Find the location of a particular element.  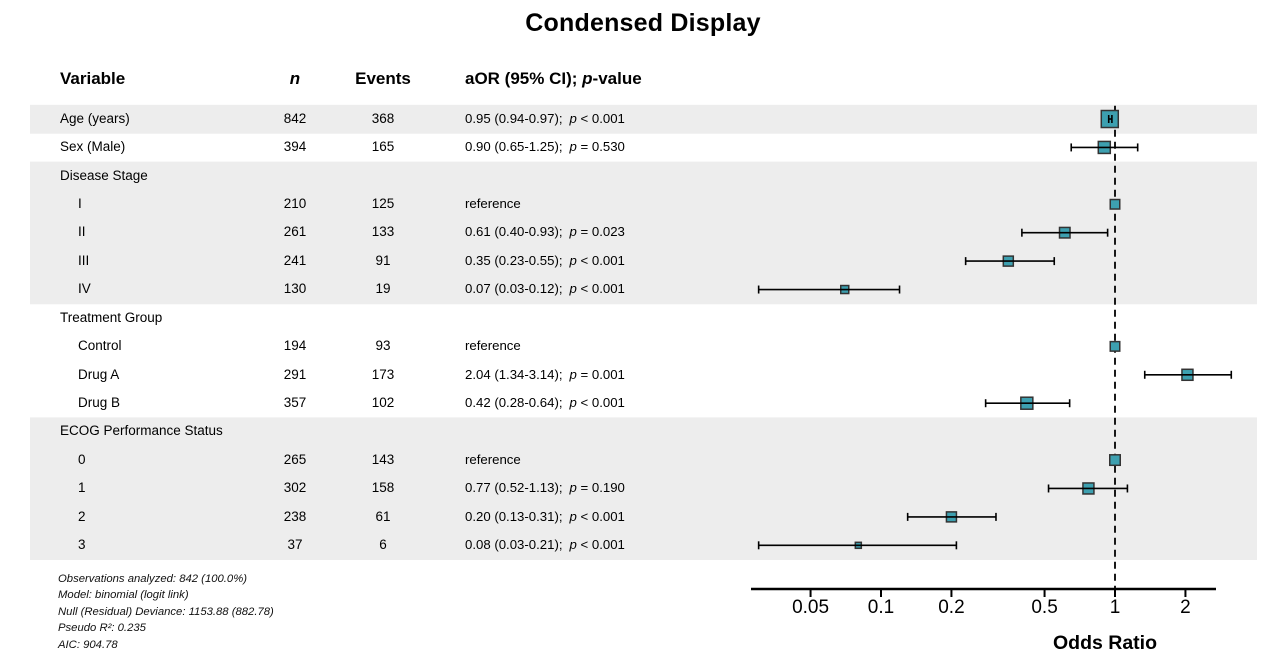

estimate-text: 2.04 (1.34-3.14); is located at coordinates (514, 374).